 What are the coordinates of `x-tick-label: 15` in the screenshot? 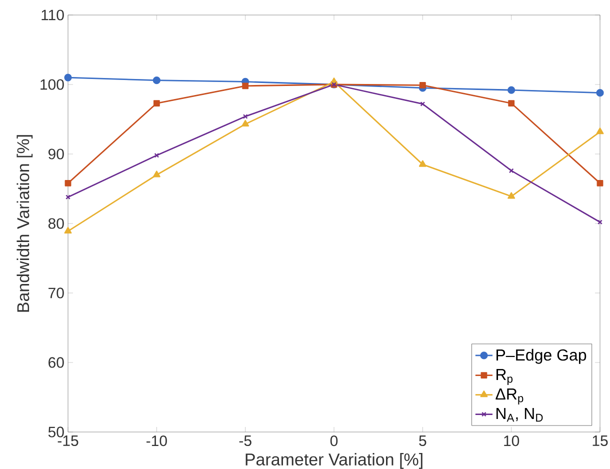 It's located at (600, 441).